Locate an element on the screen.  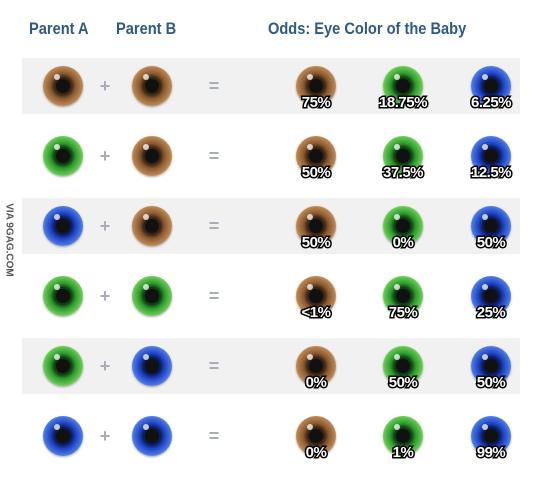
odds-percent-green: 37.5% is located at coordinates (403, 173).